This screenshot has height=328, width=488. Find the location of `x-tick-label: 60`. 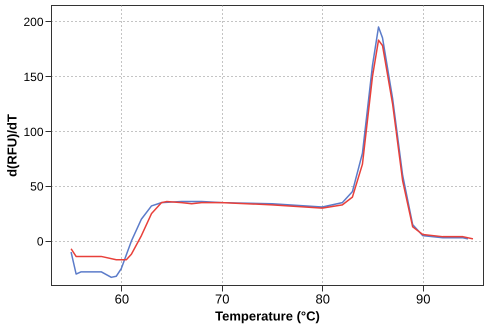

x-tick-label: 60 is located at coordinates (122, 299).